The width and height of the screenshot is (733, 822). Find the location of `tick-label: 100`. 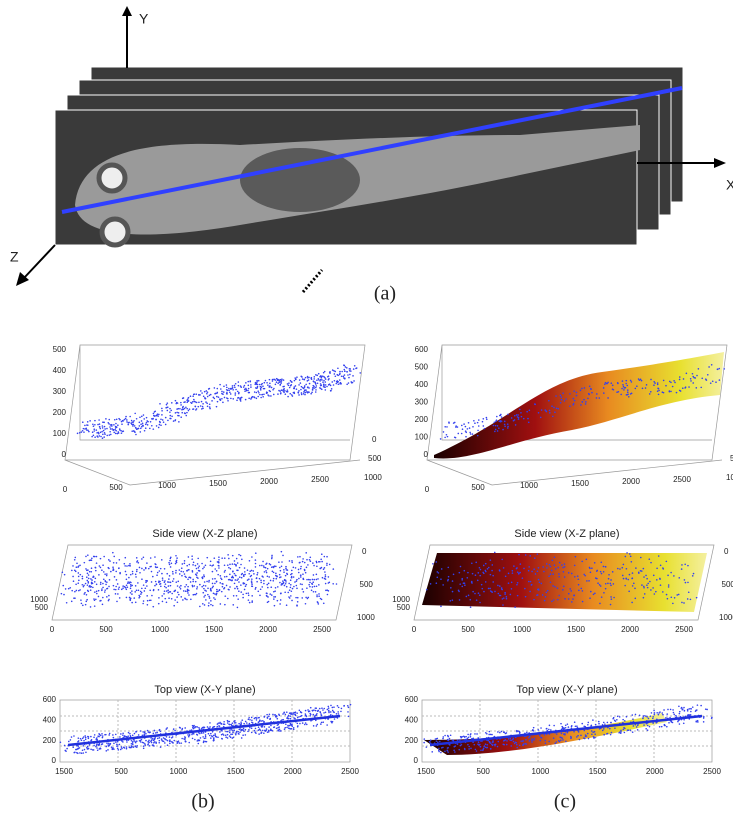

tick-label: 100 is located at coordinates (60, 433).